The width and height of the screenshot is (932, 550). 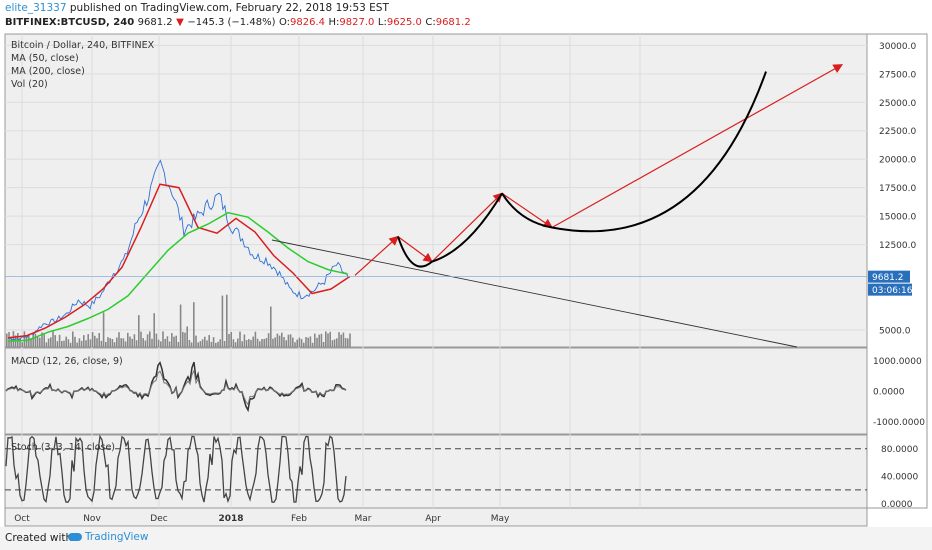 I want to click on macd-lines, so click(x=176, y=387).